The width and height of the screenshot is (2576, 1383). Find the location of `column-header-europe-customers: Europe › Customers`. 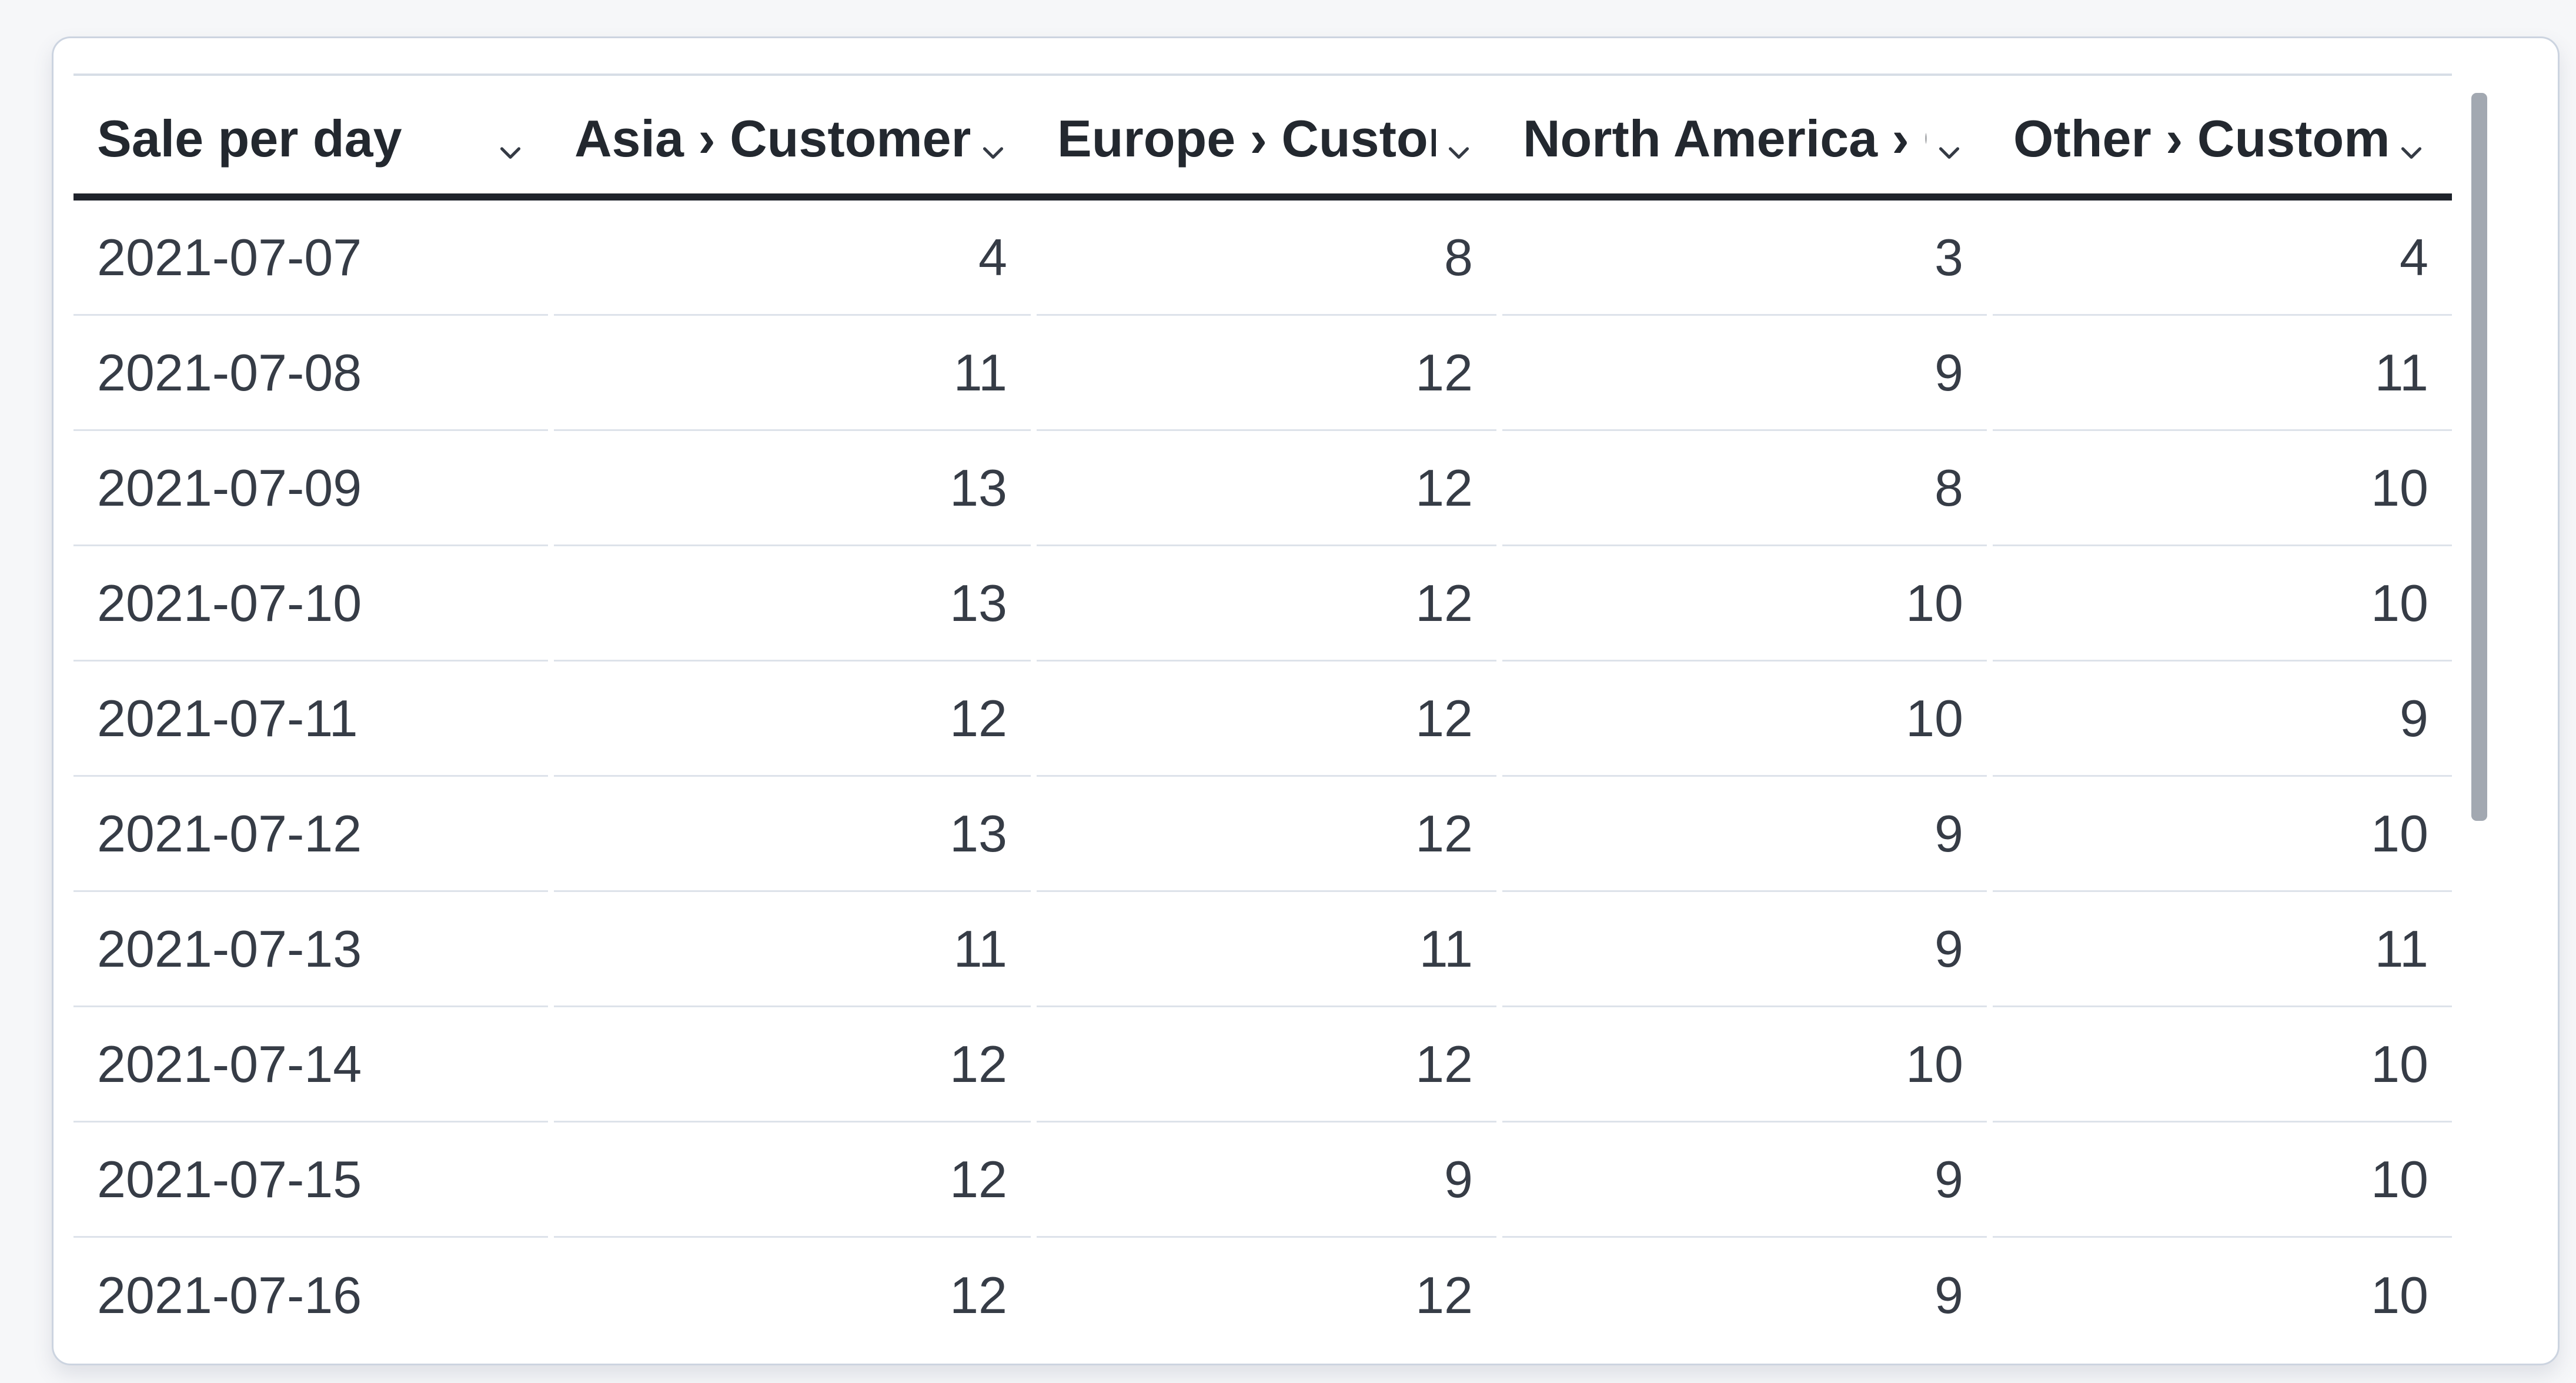

column-header-europe-customers: Europe › Customers is located at coordinates (1266, 134).